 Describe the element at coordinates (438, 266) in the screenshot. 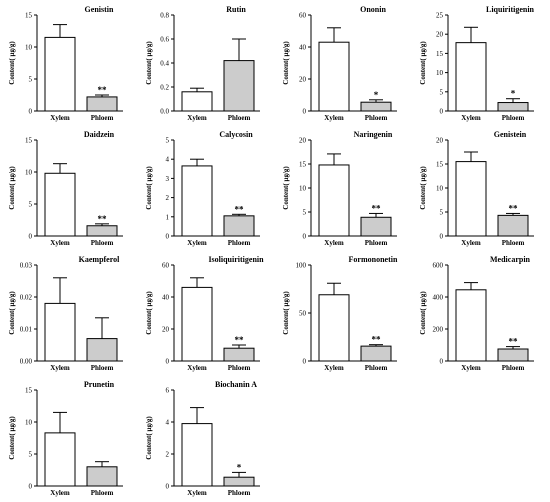

I see `y-tick-label: 600` at that location.